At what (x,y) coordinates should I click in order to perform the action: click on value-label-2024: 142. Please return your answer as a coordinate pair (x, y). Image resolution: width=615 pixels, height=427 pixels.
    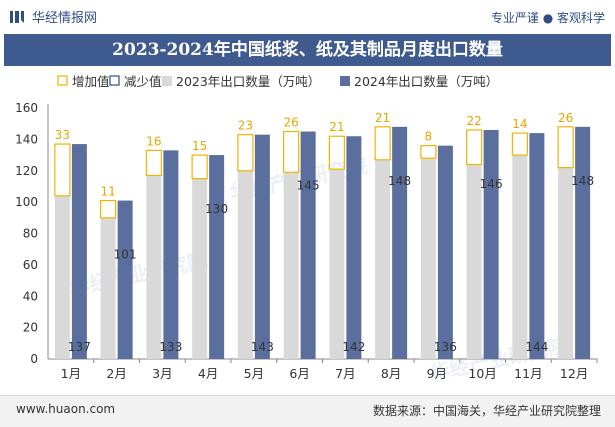
    Looking at the image, I should click on (353, 347).